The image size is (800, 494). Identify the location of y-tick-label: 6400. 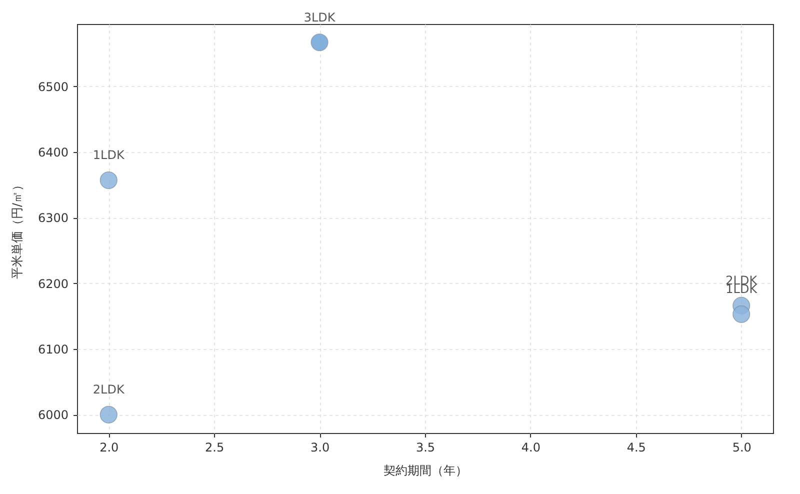
(53, 153).